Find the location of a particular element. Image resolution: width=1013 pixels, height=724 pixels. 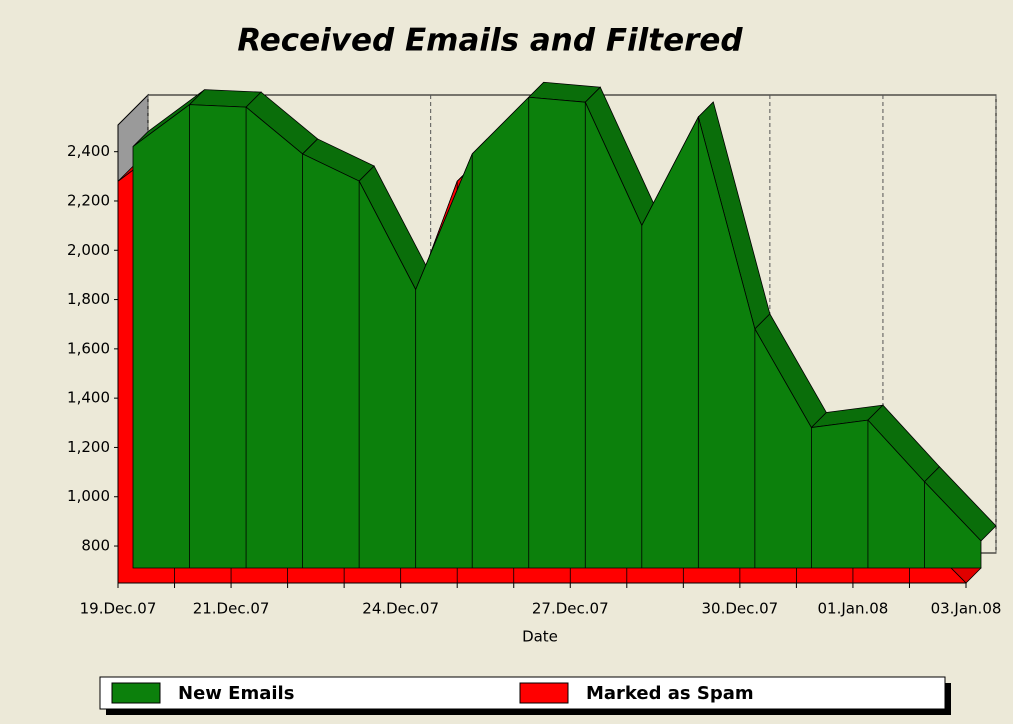

y-tick-label: 1,200 is located at coordinates (88, 447).